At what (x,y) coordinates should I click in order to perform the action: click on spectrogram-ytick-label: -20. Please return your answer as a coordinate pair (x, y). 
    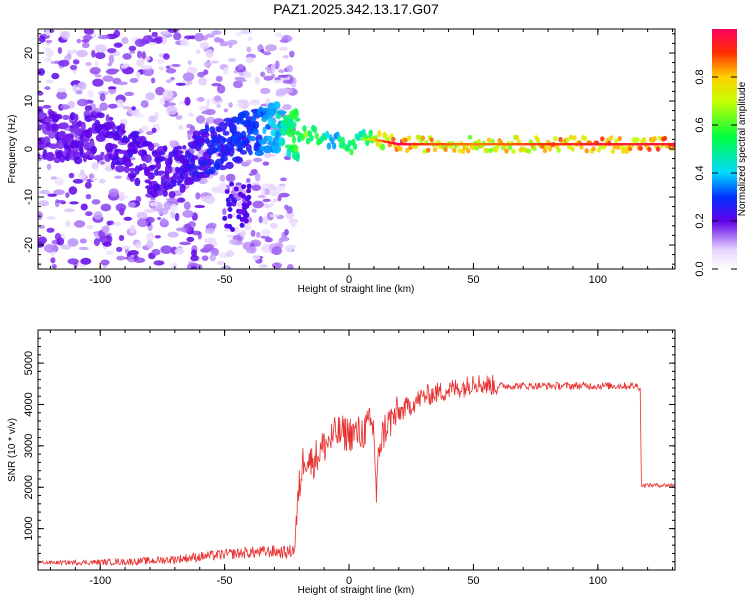
    Looking at the image, I should click on (29, 245).